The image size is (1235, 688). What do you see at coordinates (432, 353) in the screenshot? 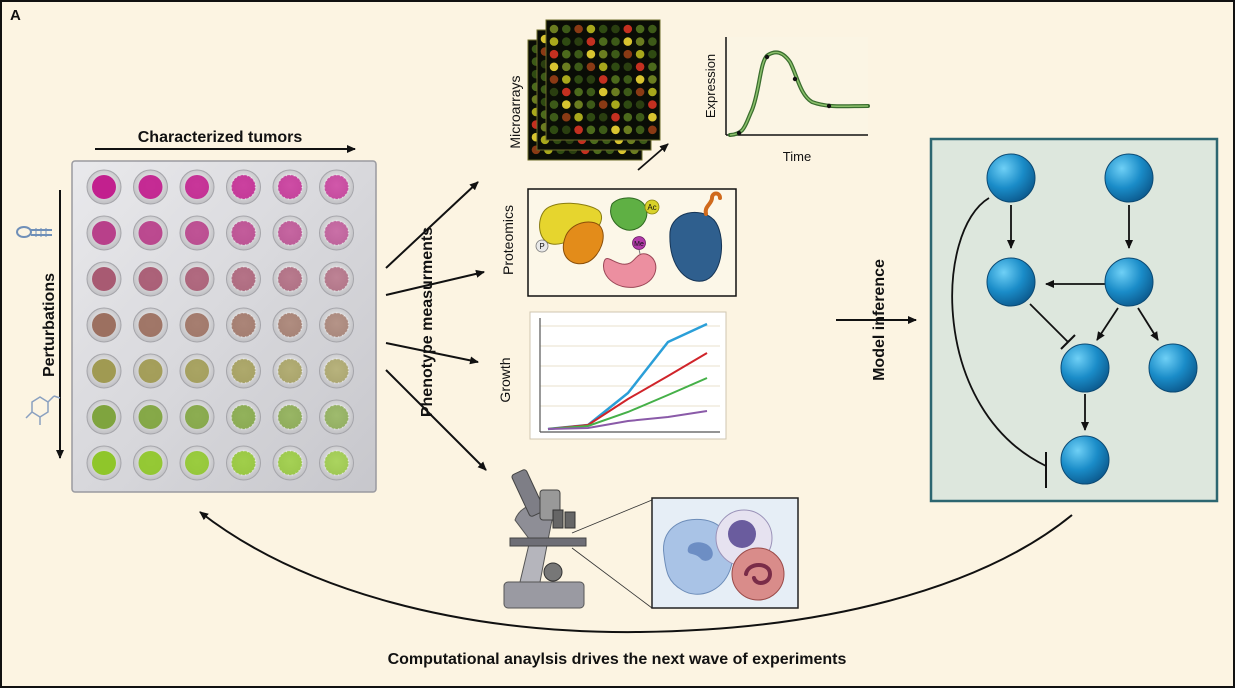
I see `arrow-to-growth` at bounding box center [432, 353].